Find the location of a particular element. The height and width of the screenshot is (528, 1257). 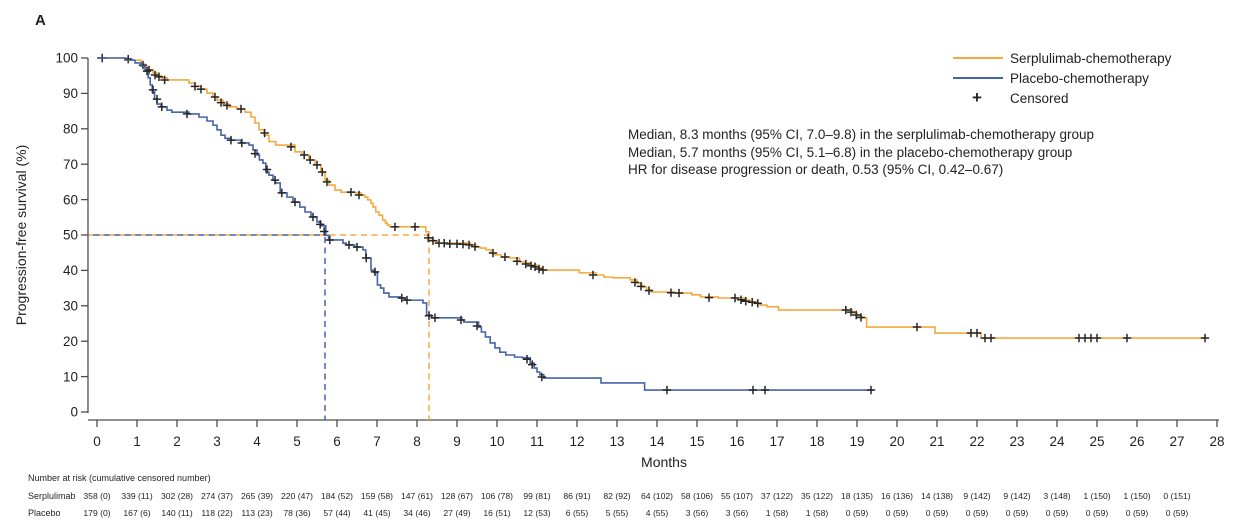

x-tick-label: 8 is located at coordinates (417, 441).